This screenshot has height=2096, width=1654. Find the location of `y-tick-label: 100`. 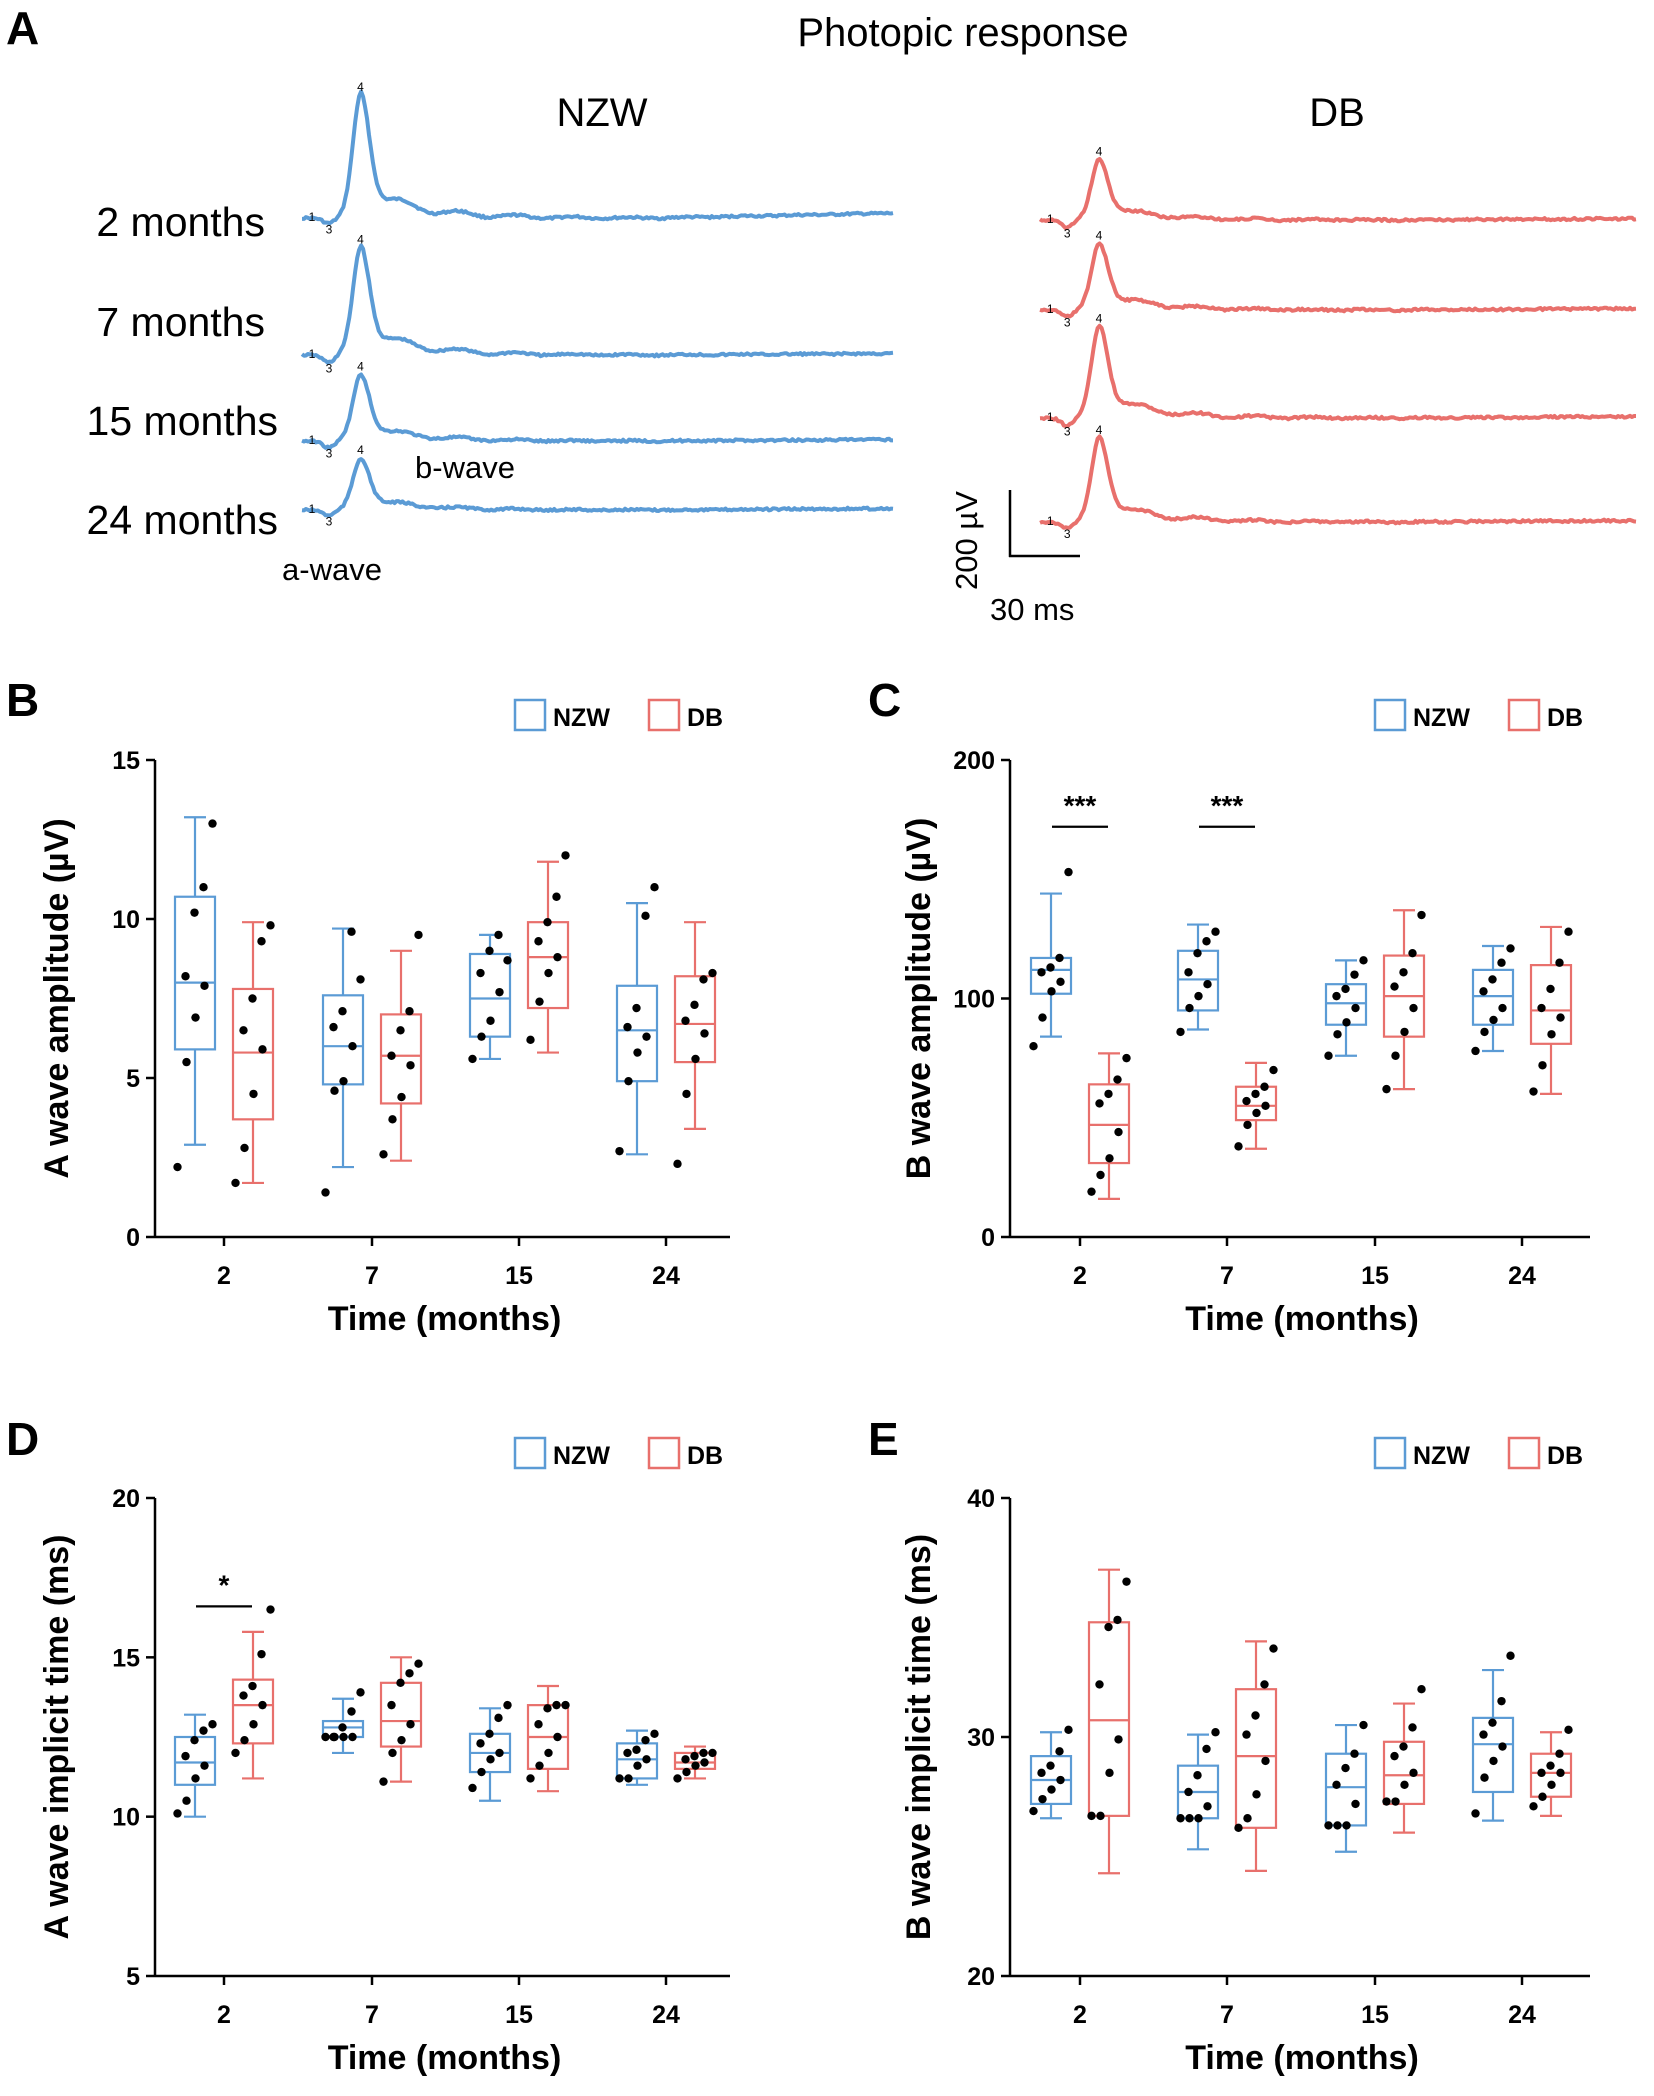

y-tick-label: 100 is located at coordinates (974, 1000).